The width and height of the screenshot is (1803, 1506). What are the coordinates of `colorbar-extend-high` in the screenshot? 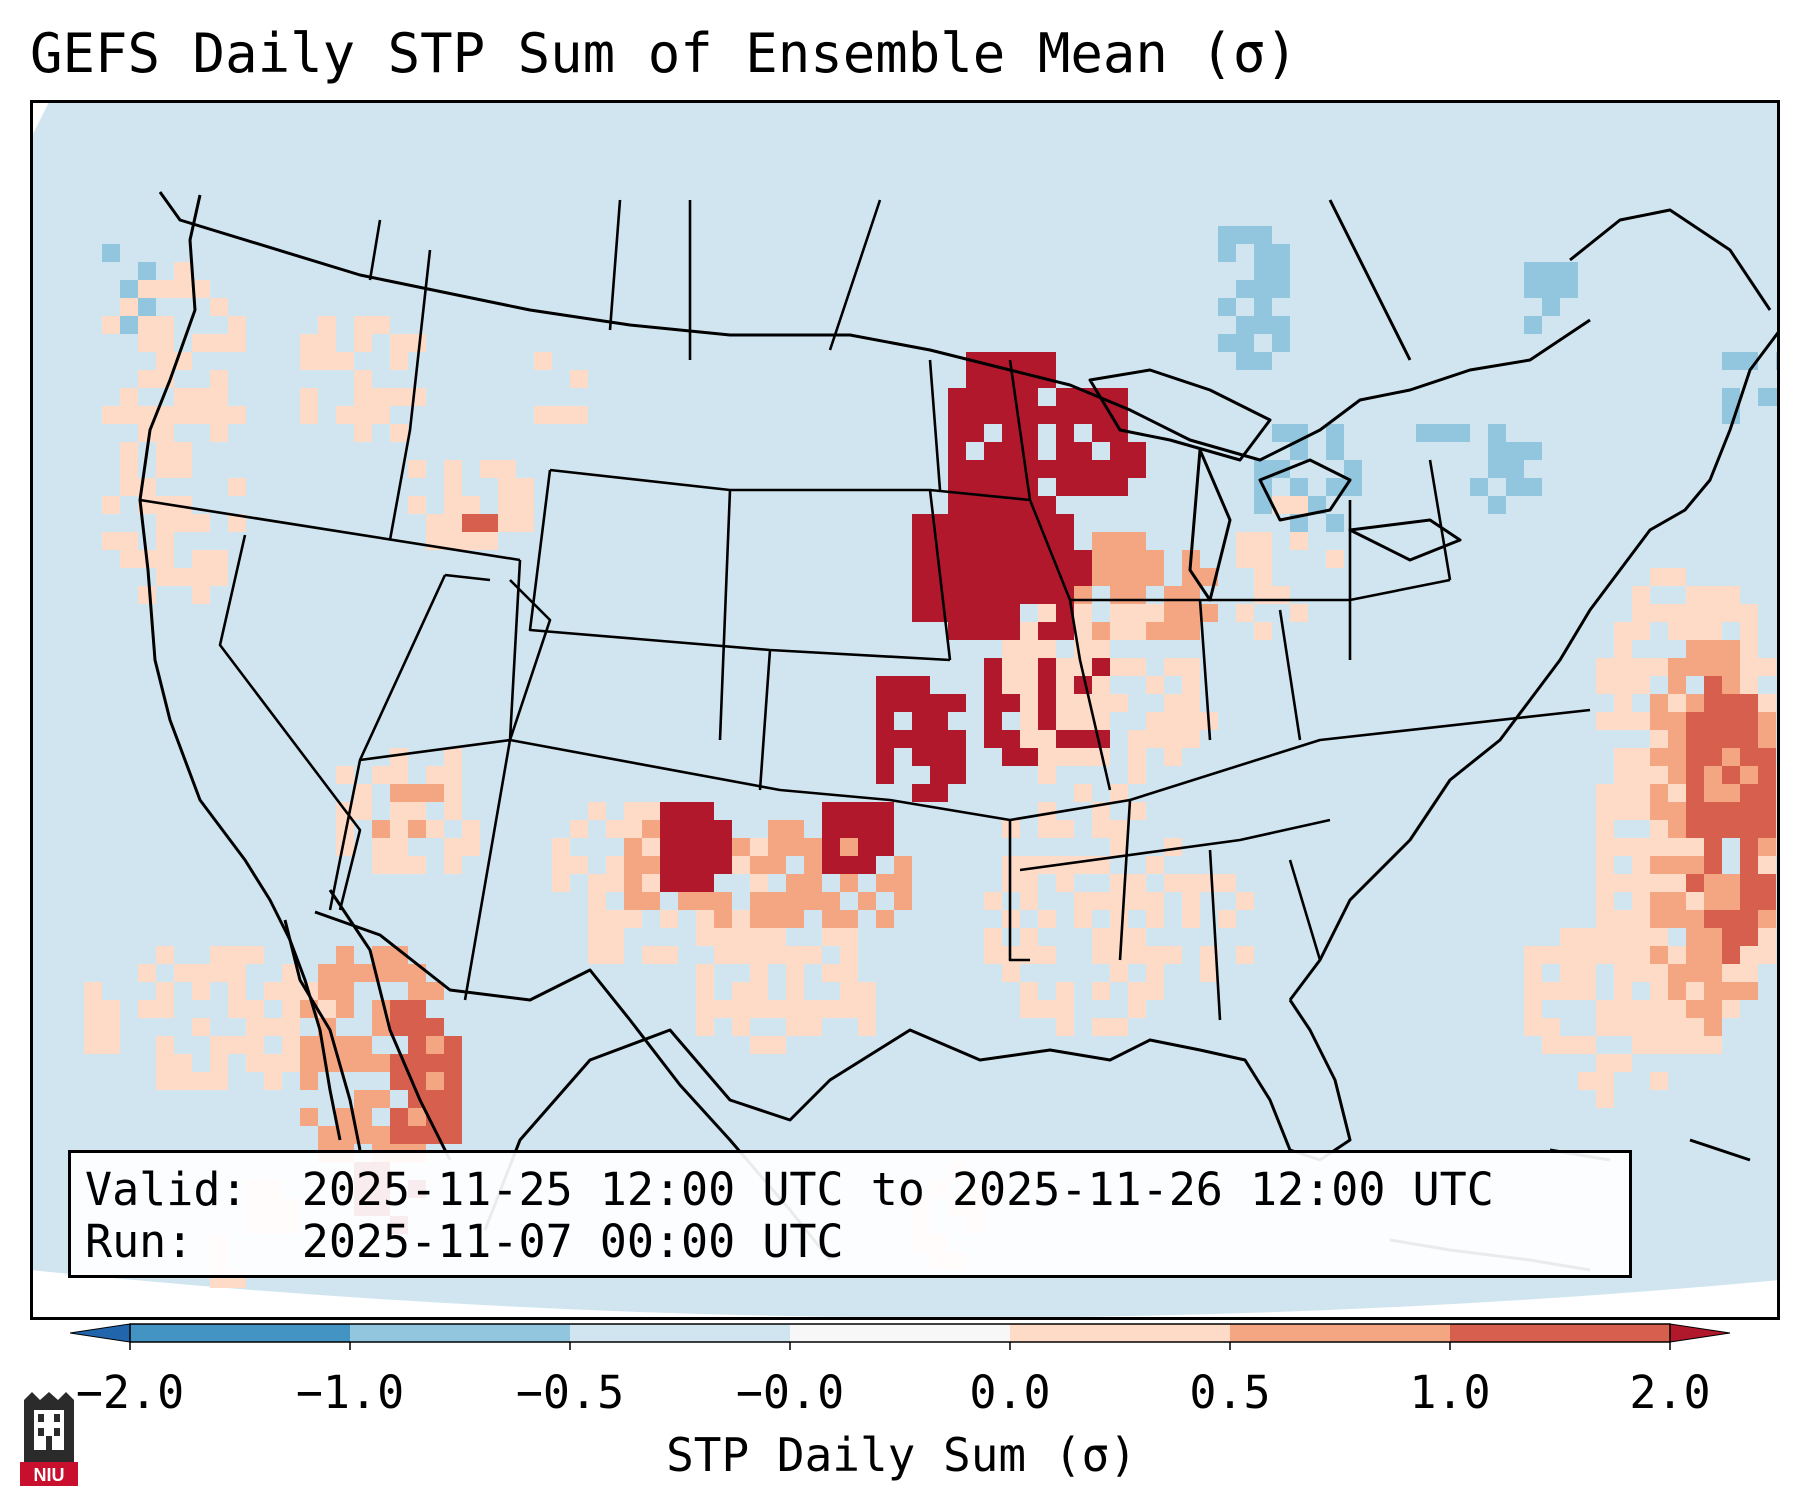 It's located at (1700, 1333).